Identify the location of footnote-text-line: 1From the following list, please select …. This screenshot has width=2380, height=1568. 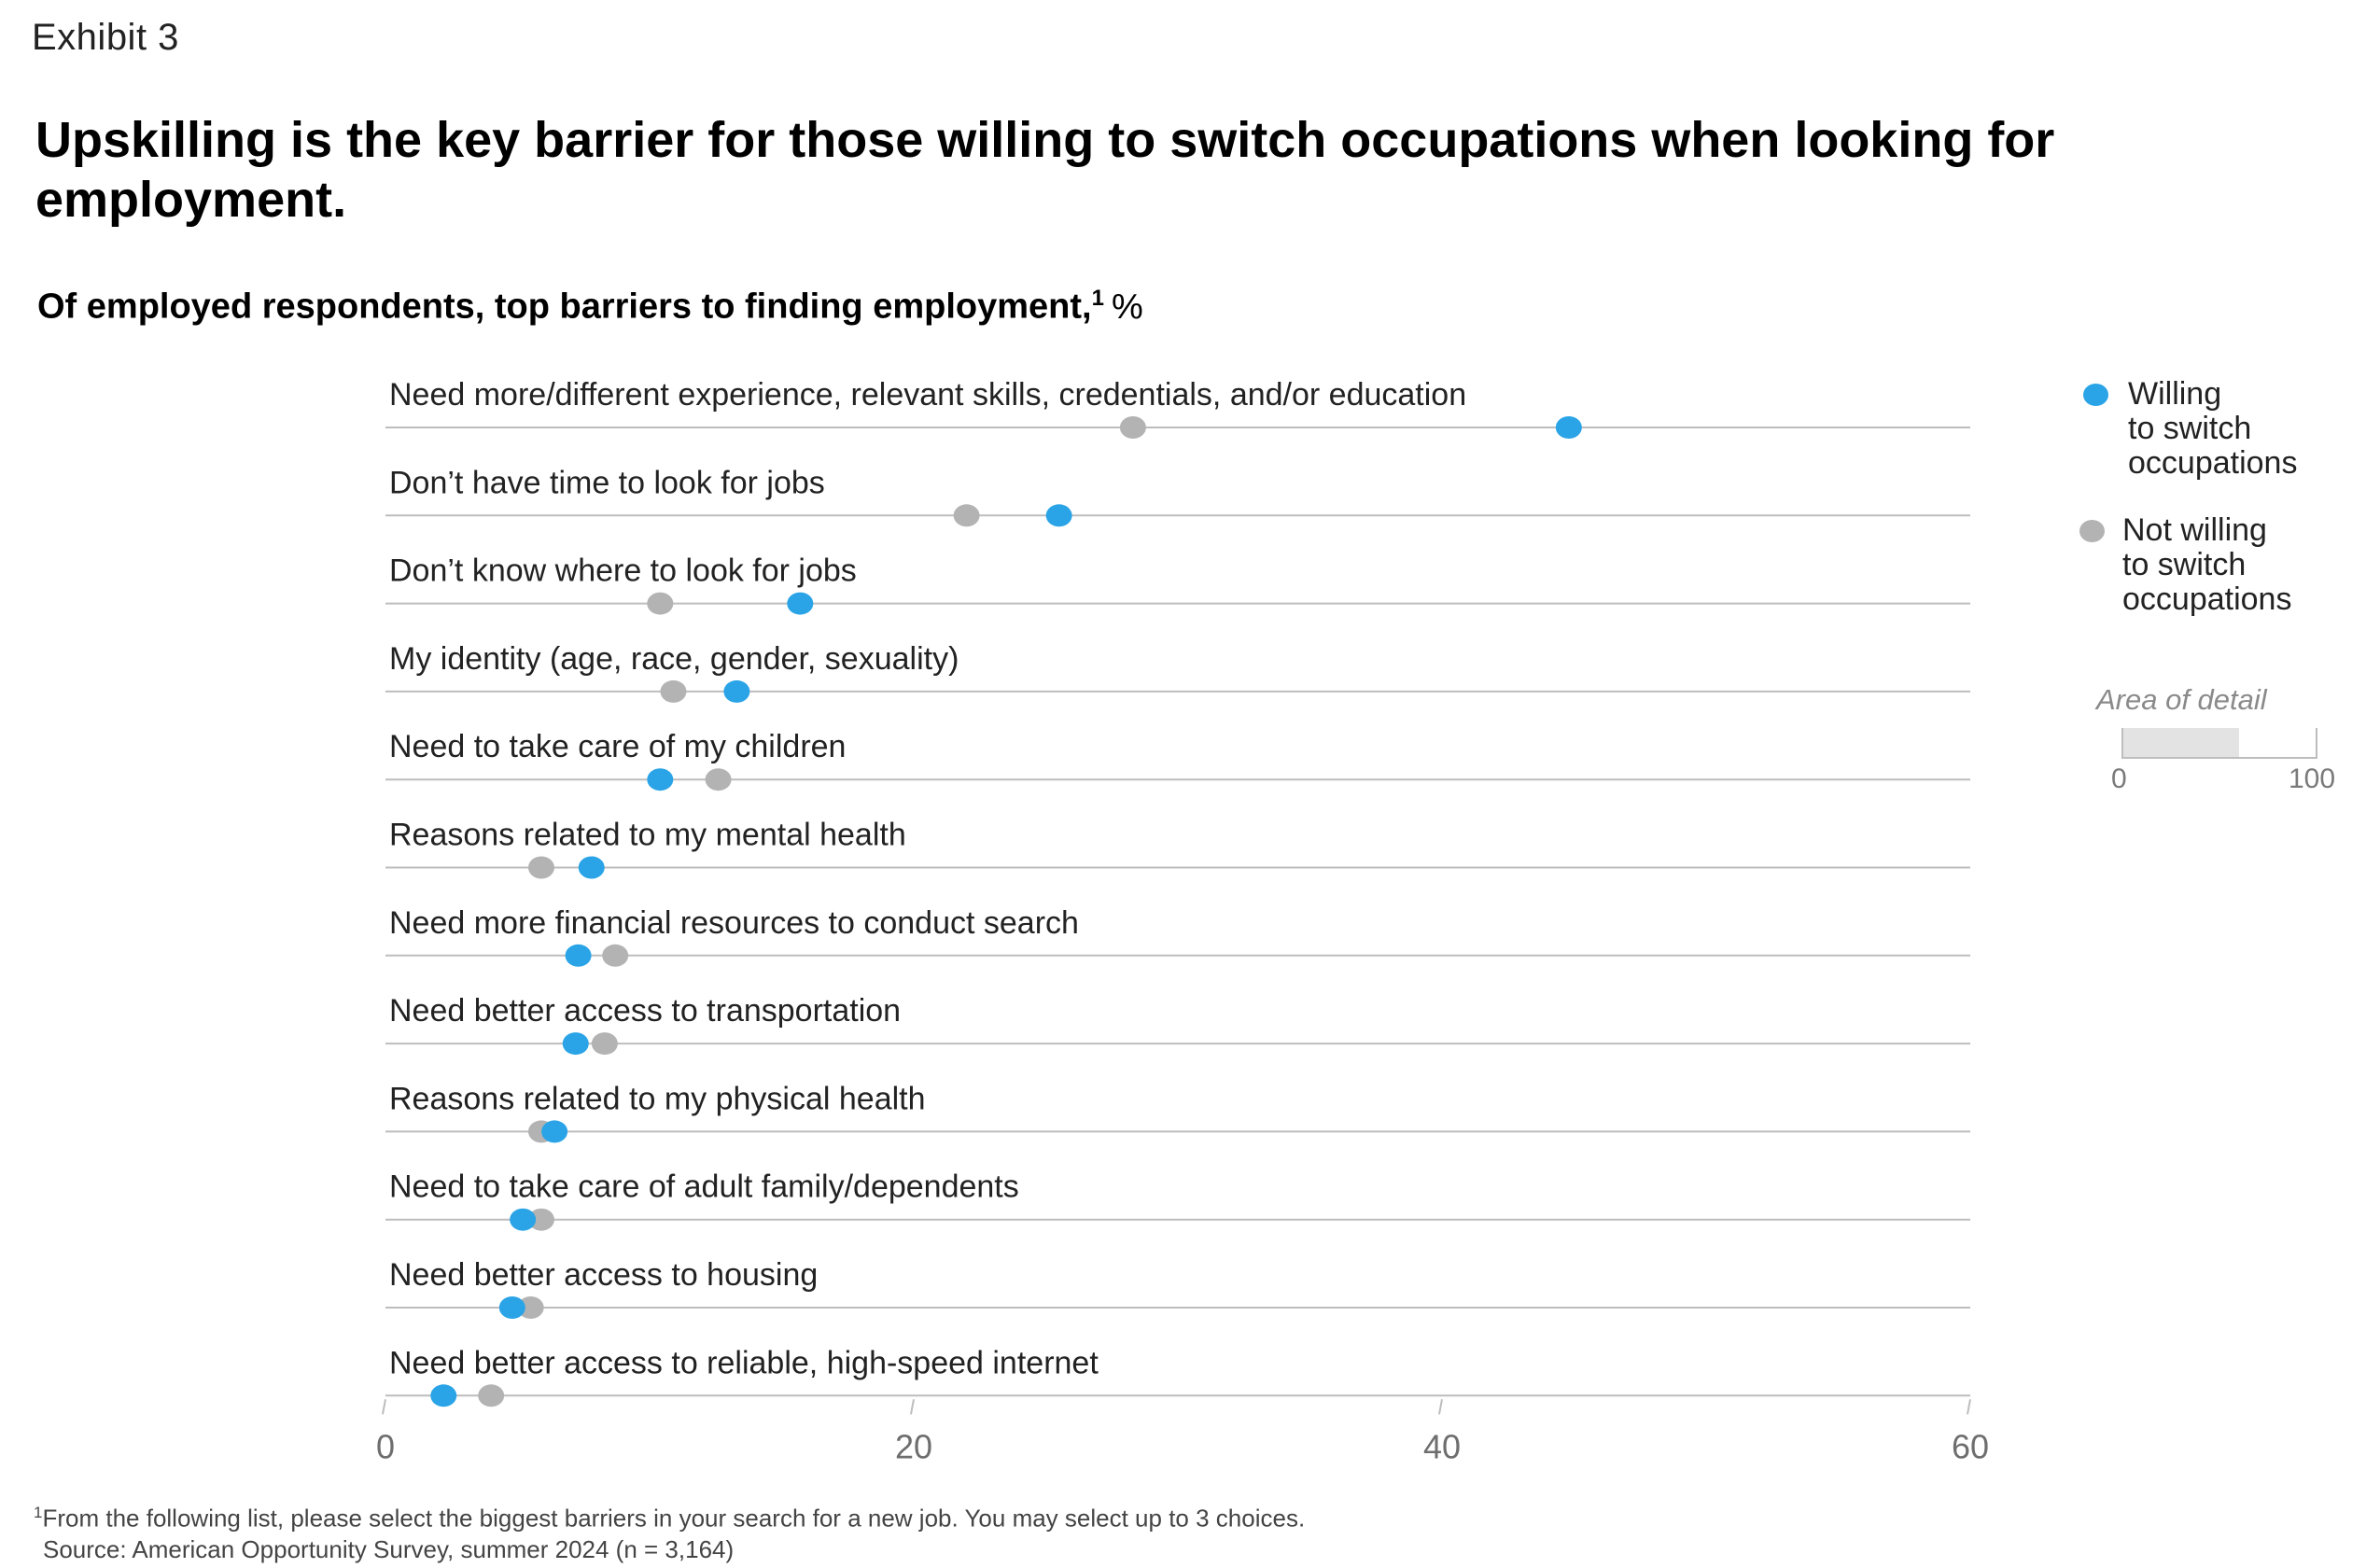
(669, 1515).